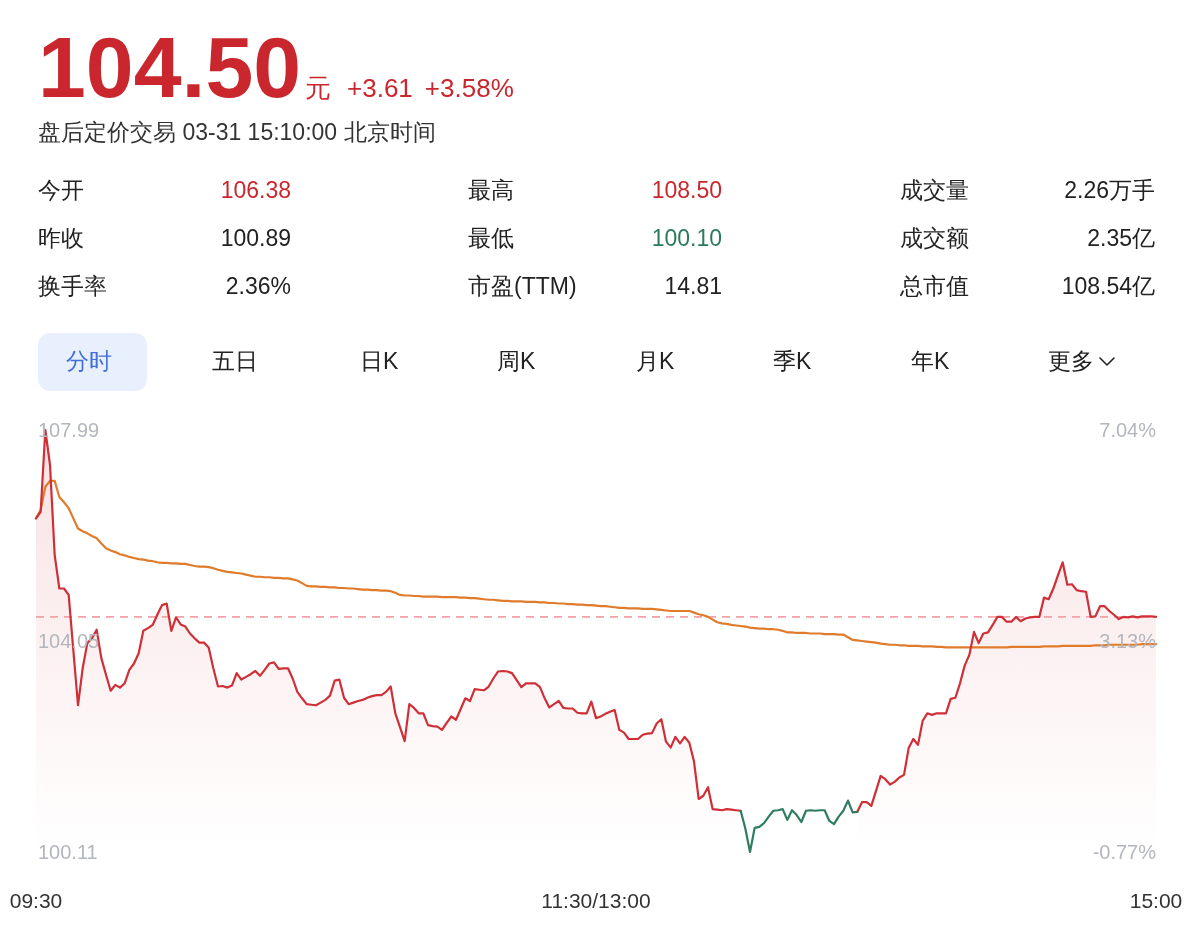 The height and width of the screenshot is (946, 1190). What do you see at coordinates (237, 132) in the screenshot?
I see `subtitle: 盘后定价交易 03-31 15:10:00 北京时间` at bounding box center [237, 132].